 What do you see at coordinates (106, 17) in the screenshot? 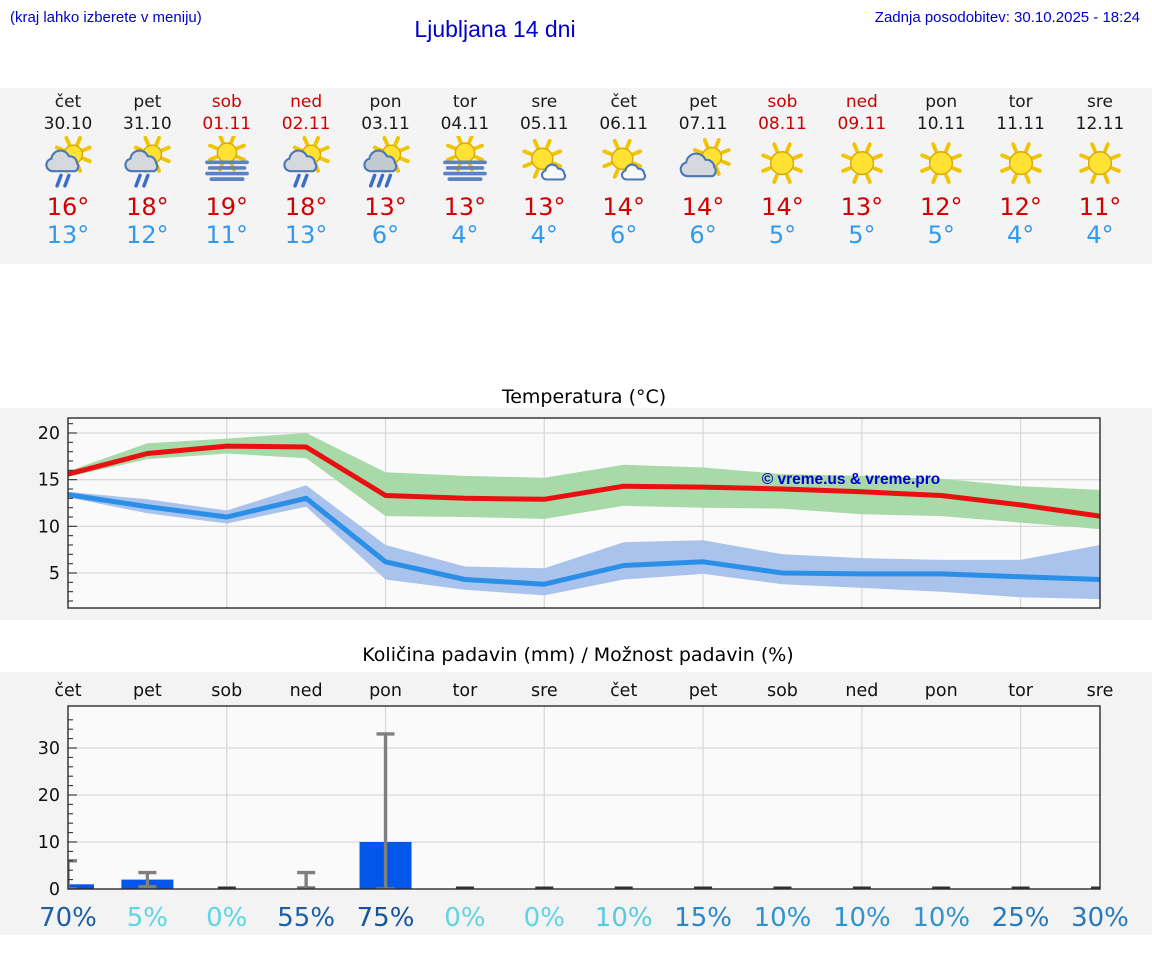
I see `location-hint: (kraj lahko izberete v meniju)` at bounding box center [106, 17].